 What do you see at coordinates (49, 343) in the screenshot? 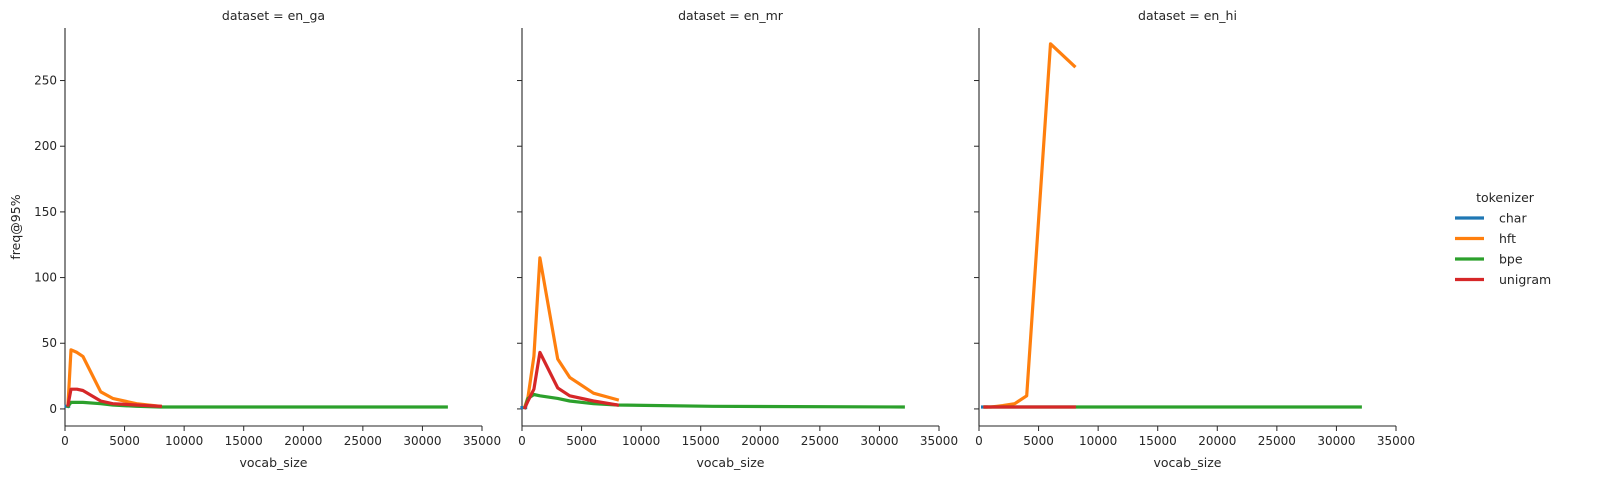
I see `y-tick-label: 50` at bounding box center [49, 343].